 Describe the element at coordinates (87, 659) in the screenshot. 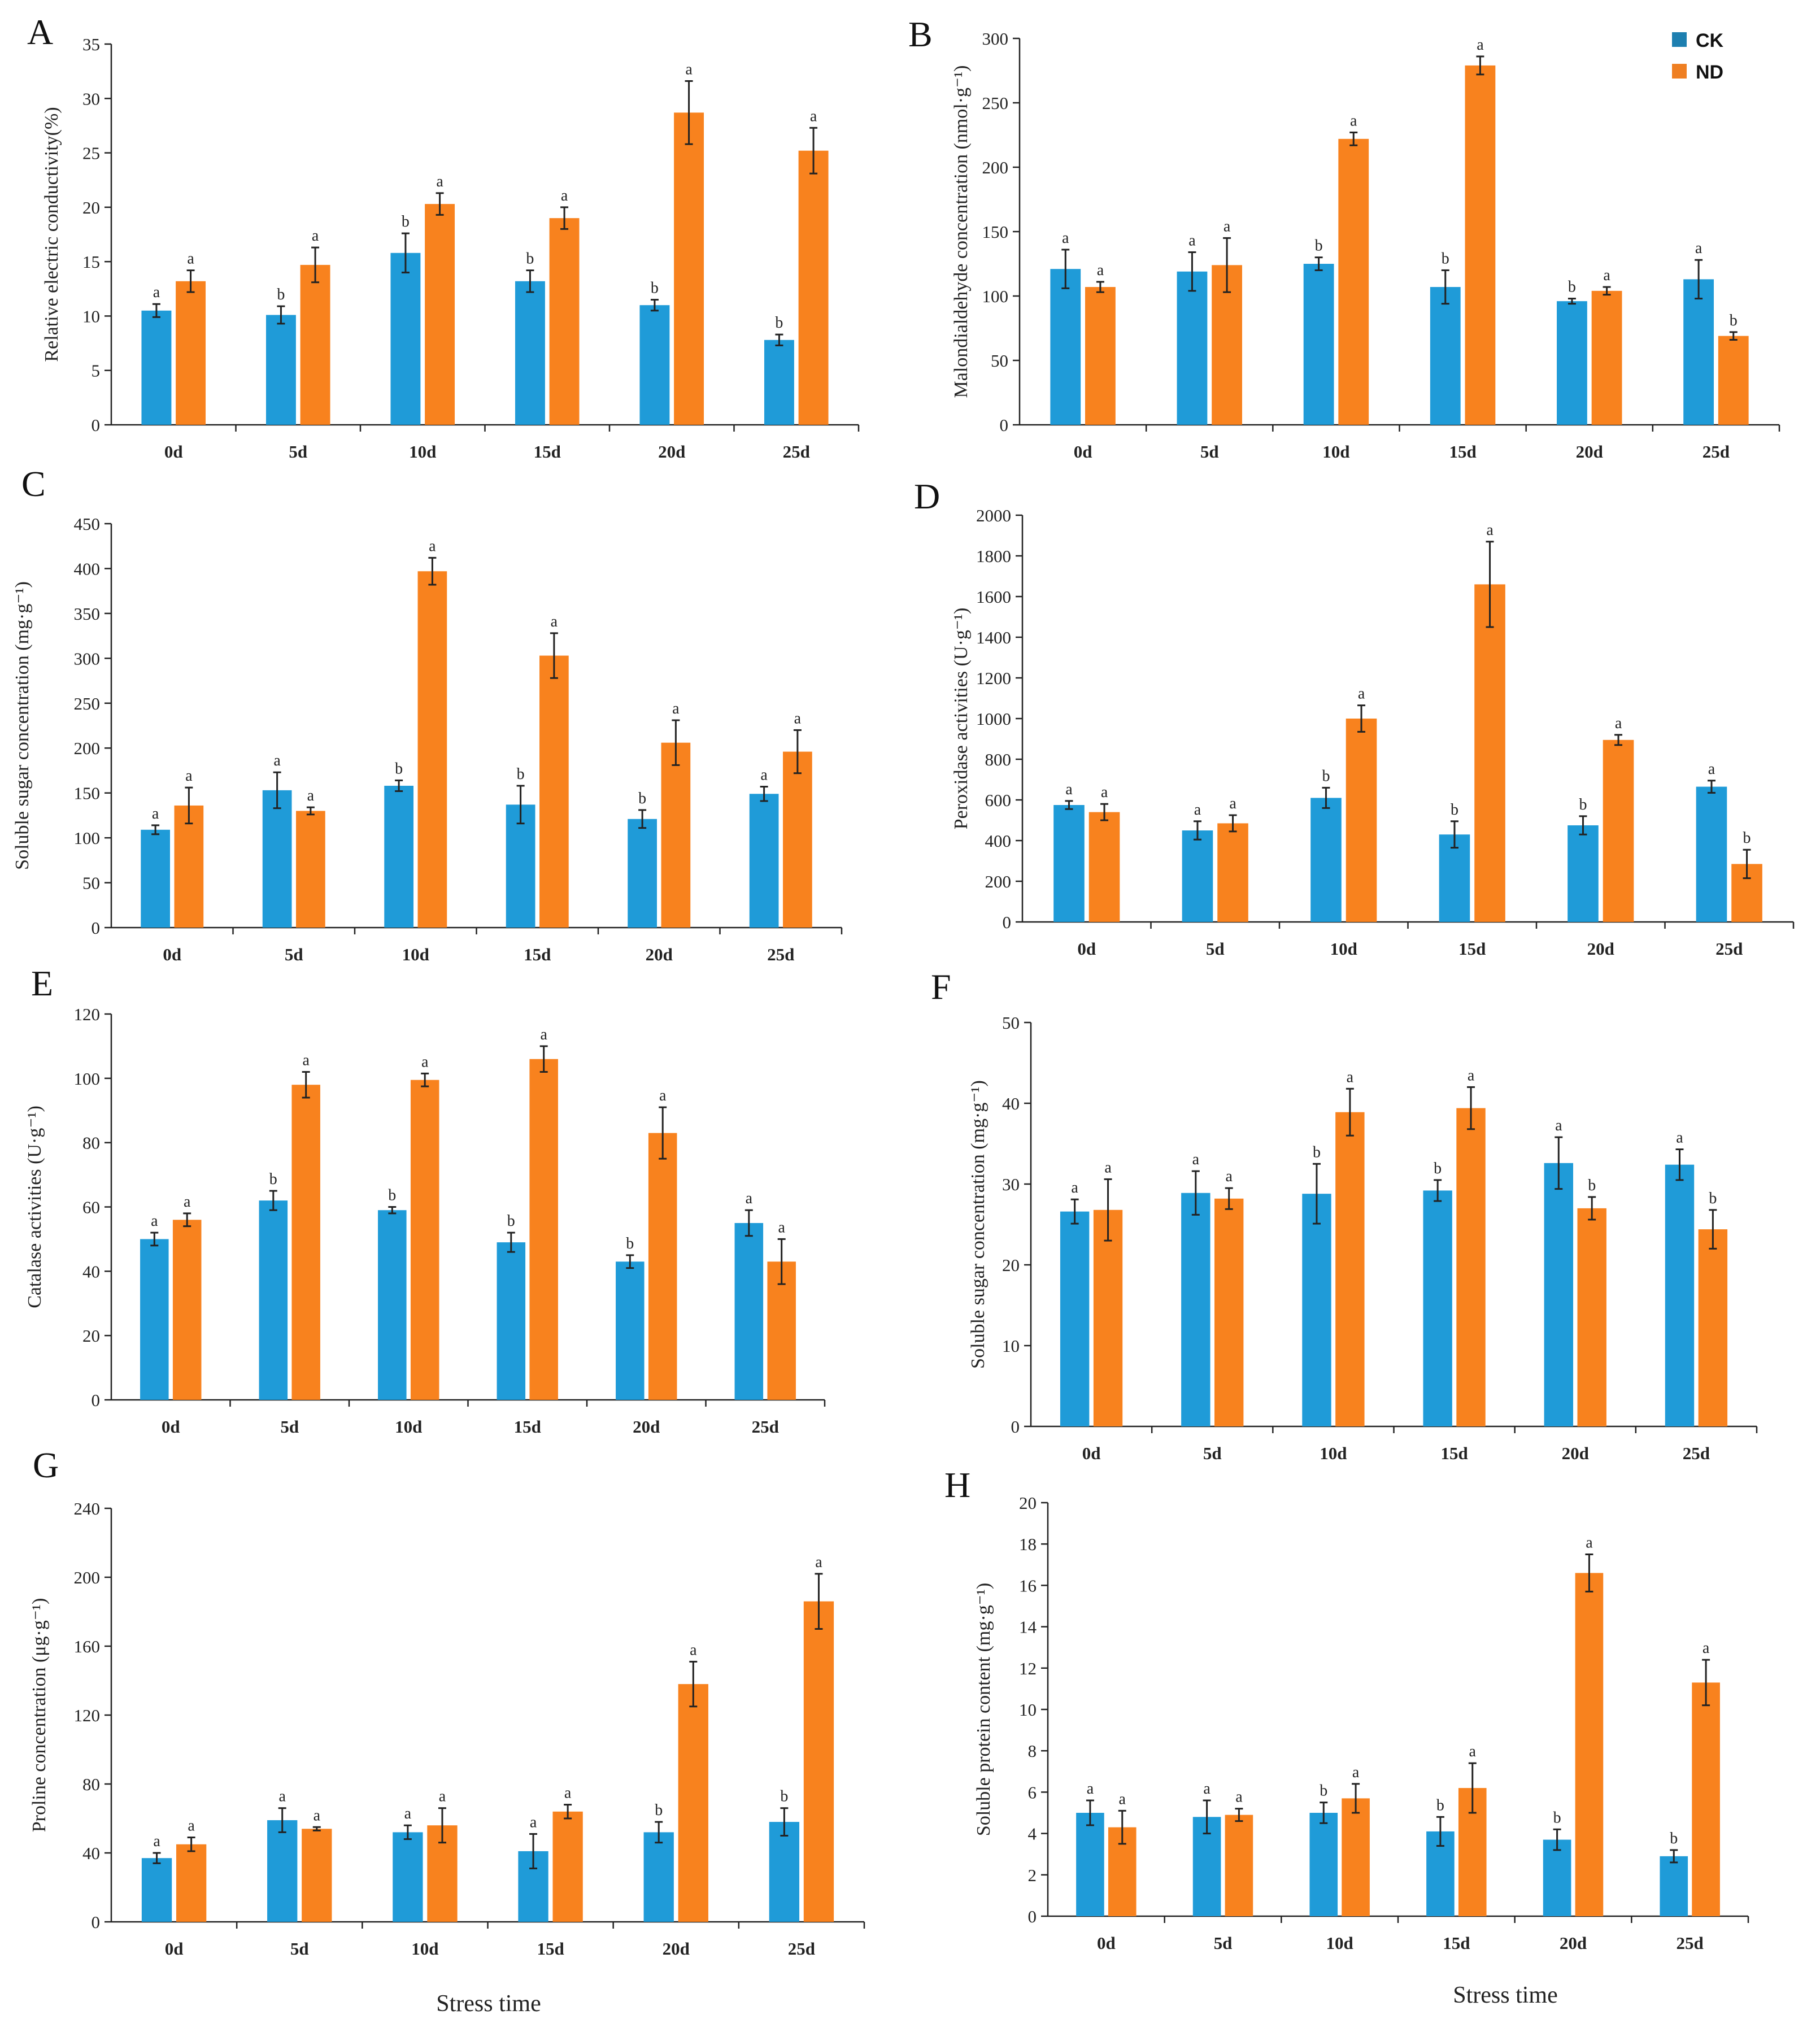

I see `y-tick-label: 300` at that location.